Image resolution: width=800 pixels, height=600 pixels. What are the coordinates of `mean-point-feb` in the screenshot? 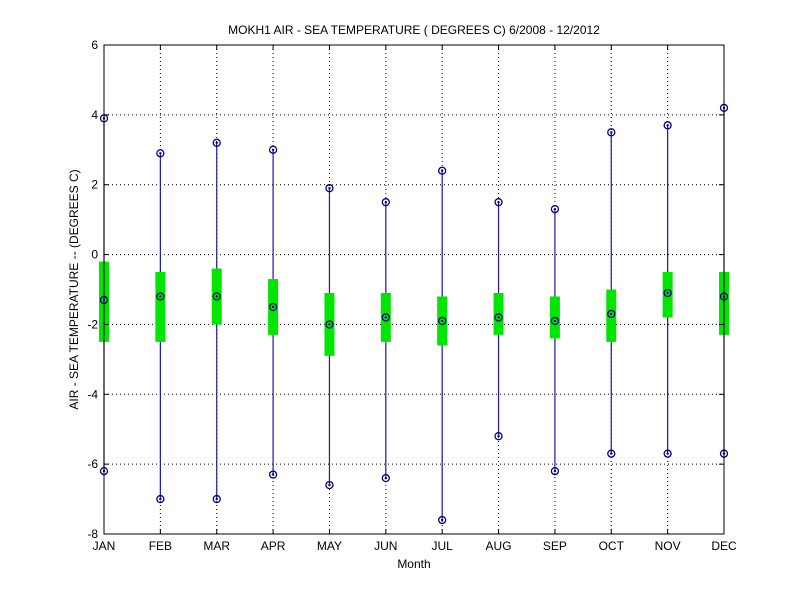 It's located at (160, 296).